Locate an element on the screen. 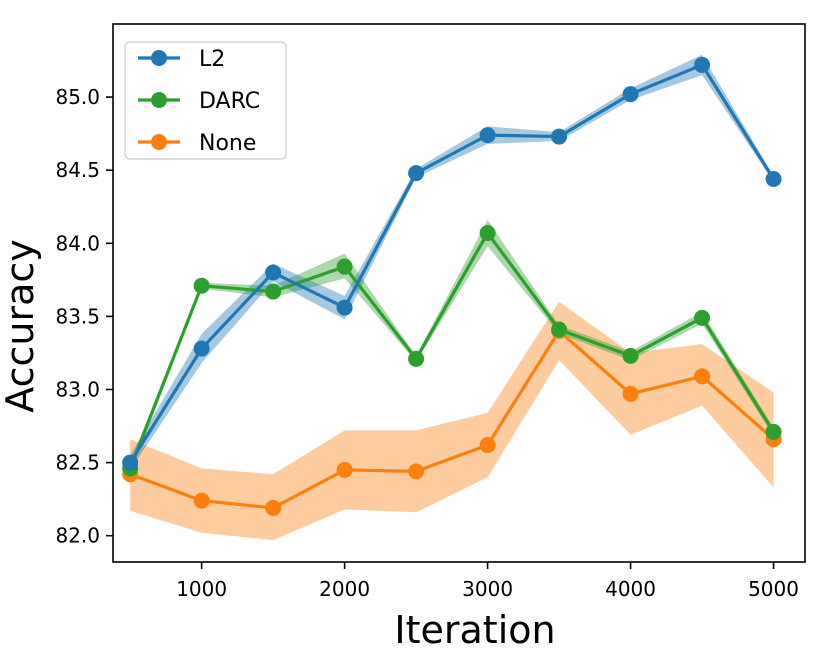 The height and width of the screenshot is (657, 830). legend-box is located at coordinates (205, 100).